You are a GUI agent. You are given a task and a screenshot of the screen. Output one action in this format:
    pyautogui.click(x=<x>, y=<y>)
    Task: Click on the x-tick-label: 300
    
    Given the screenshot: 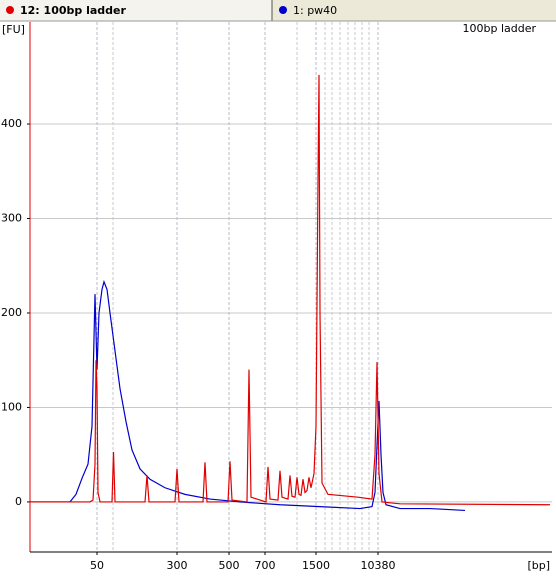 What is the action you would take?
    pyautogui.click(x=177, y=565)
    